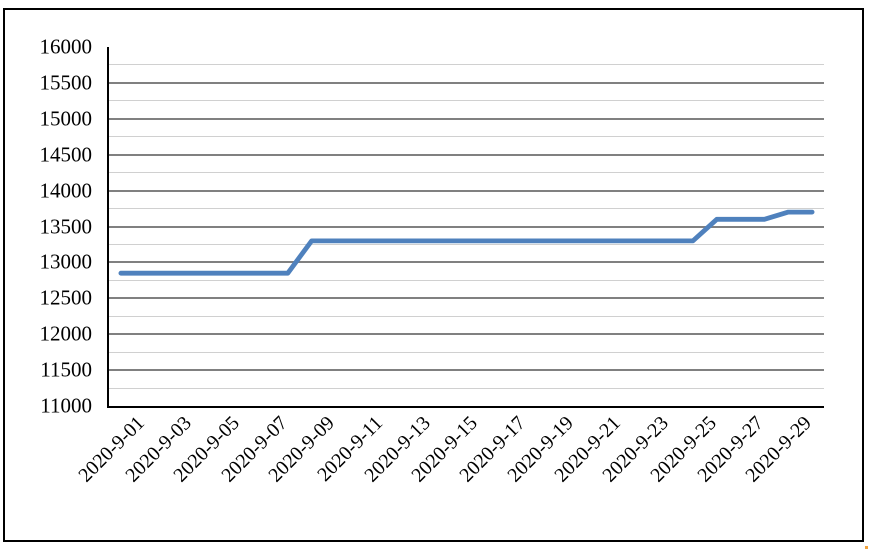 Image resolution: width=870 pixels, height=550 pixels. What do you see at coordinates (866, 547) in the screenshot?
I see `artifact-dot` at bounding box center [866, 547].